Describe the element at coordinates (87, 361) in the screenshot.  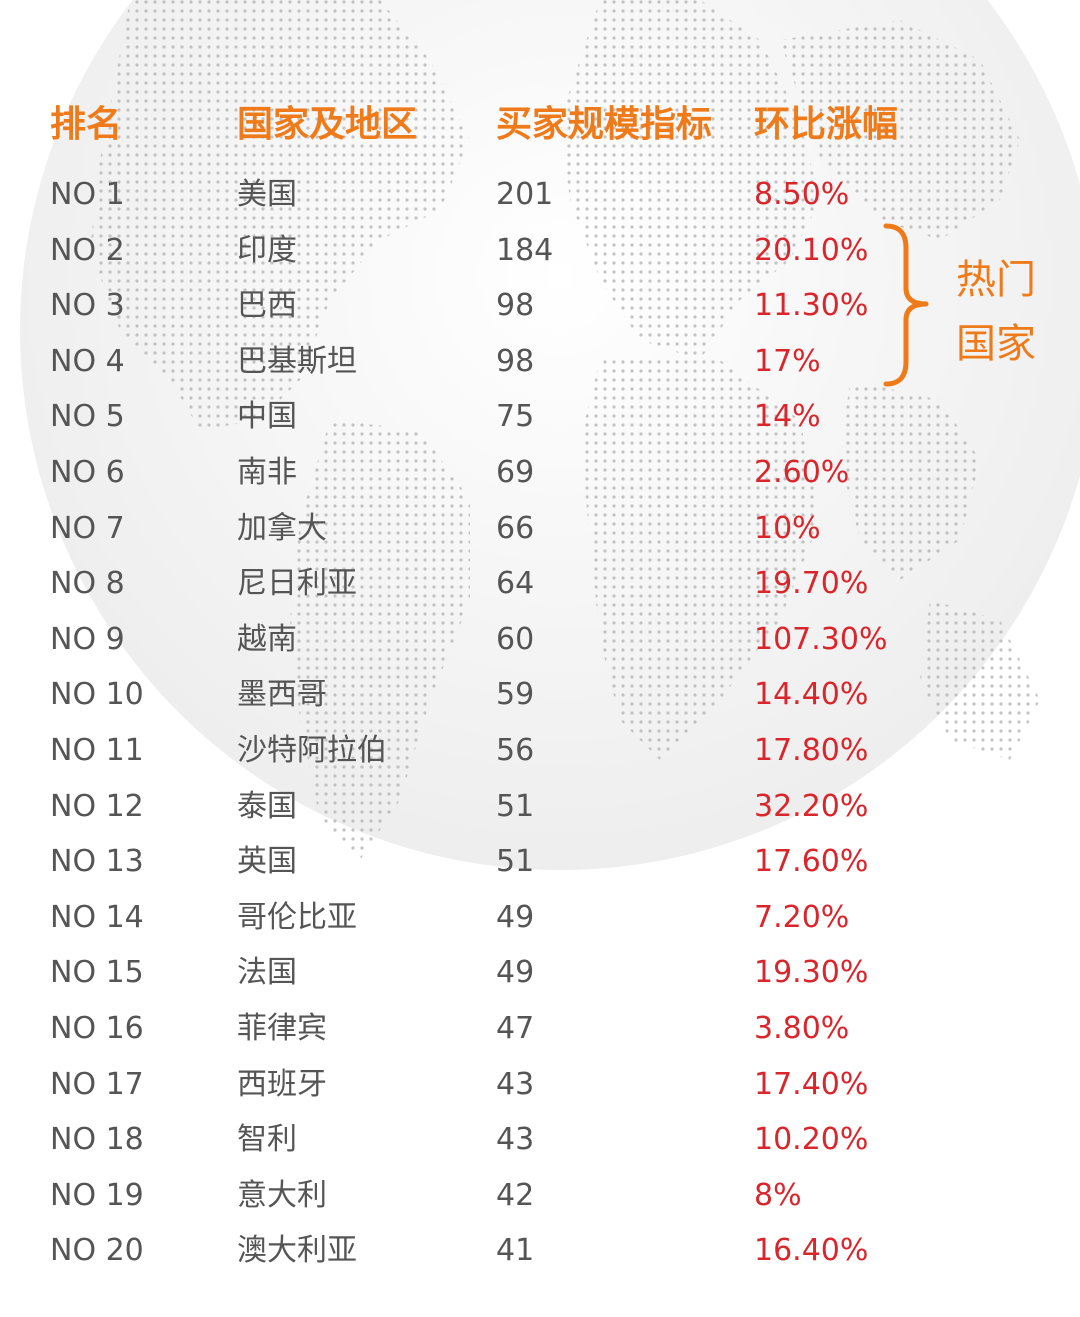
I see `rank-cell: NO 4` at that location.